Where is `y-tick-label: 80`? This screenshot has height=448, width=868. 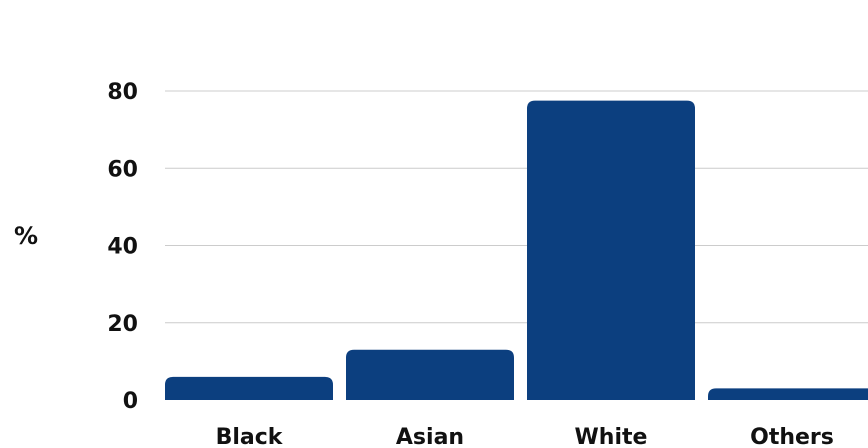 y-tick-label: 80 is located at coordinates (122, 92).